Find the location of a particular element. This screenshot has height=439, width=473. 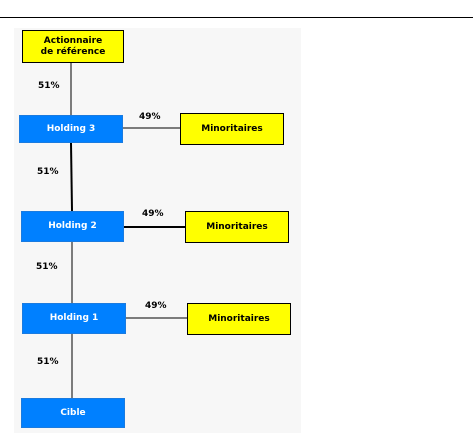

holding1-box: Holding 1 is located at coordinates (74, 318).